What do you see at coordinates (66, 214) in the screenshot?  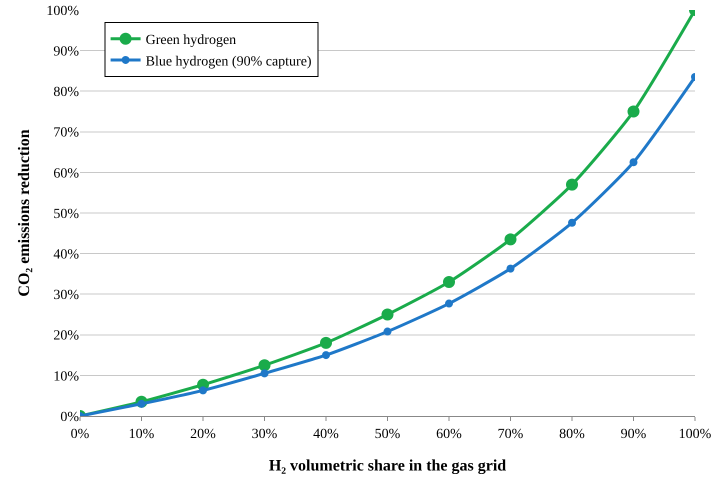 I see `y-tick-label: 50%` at bounding box center [66, 214].